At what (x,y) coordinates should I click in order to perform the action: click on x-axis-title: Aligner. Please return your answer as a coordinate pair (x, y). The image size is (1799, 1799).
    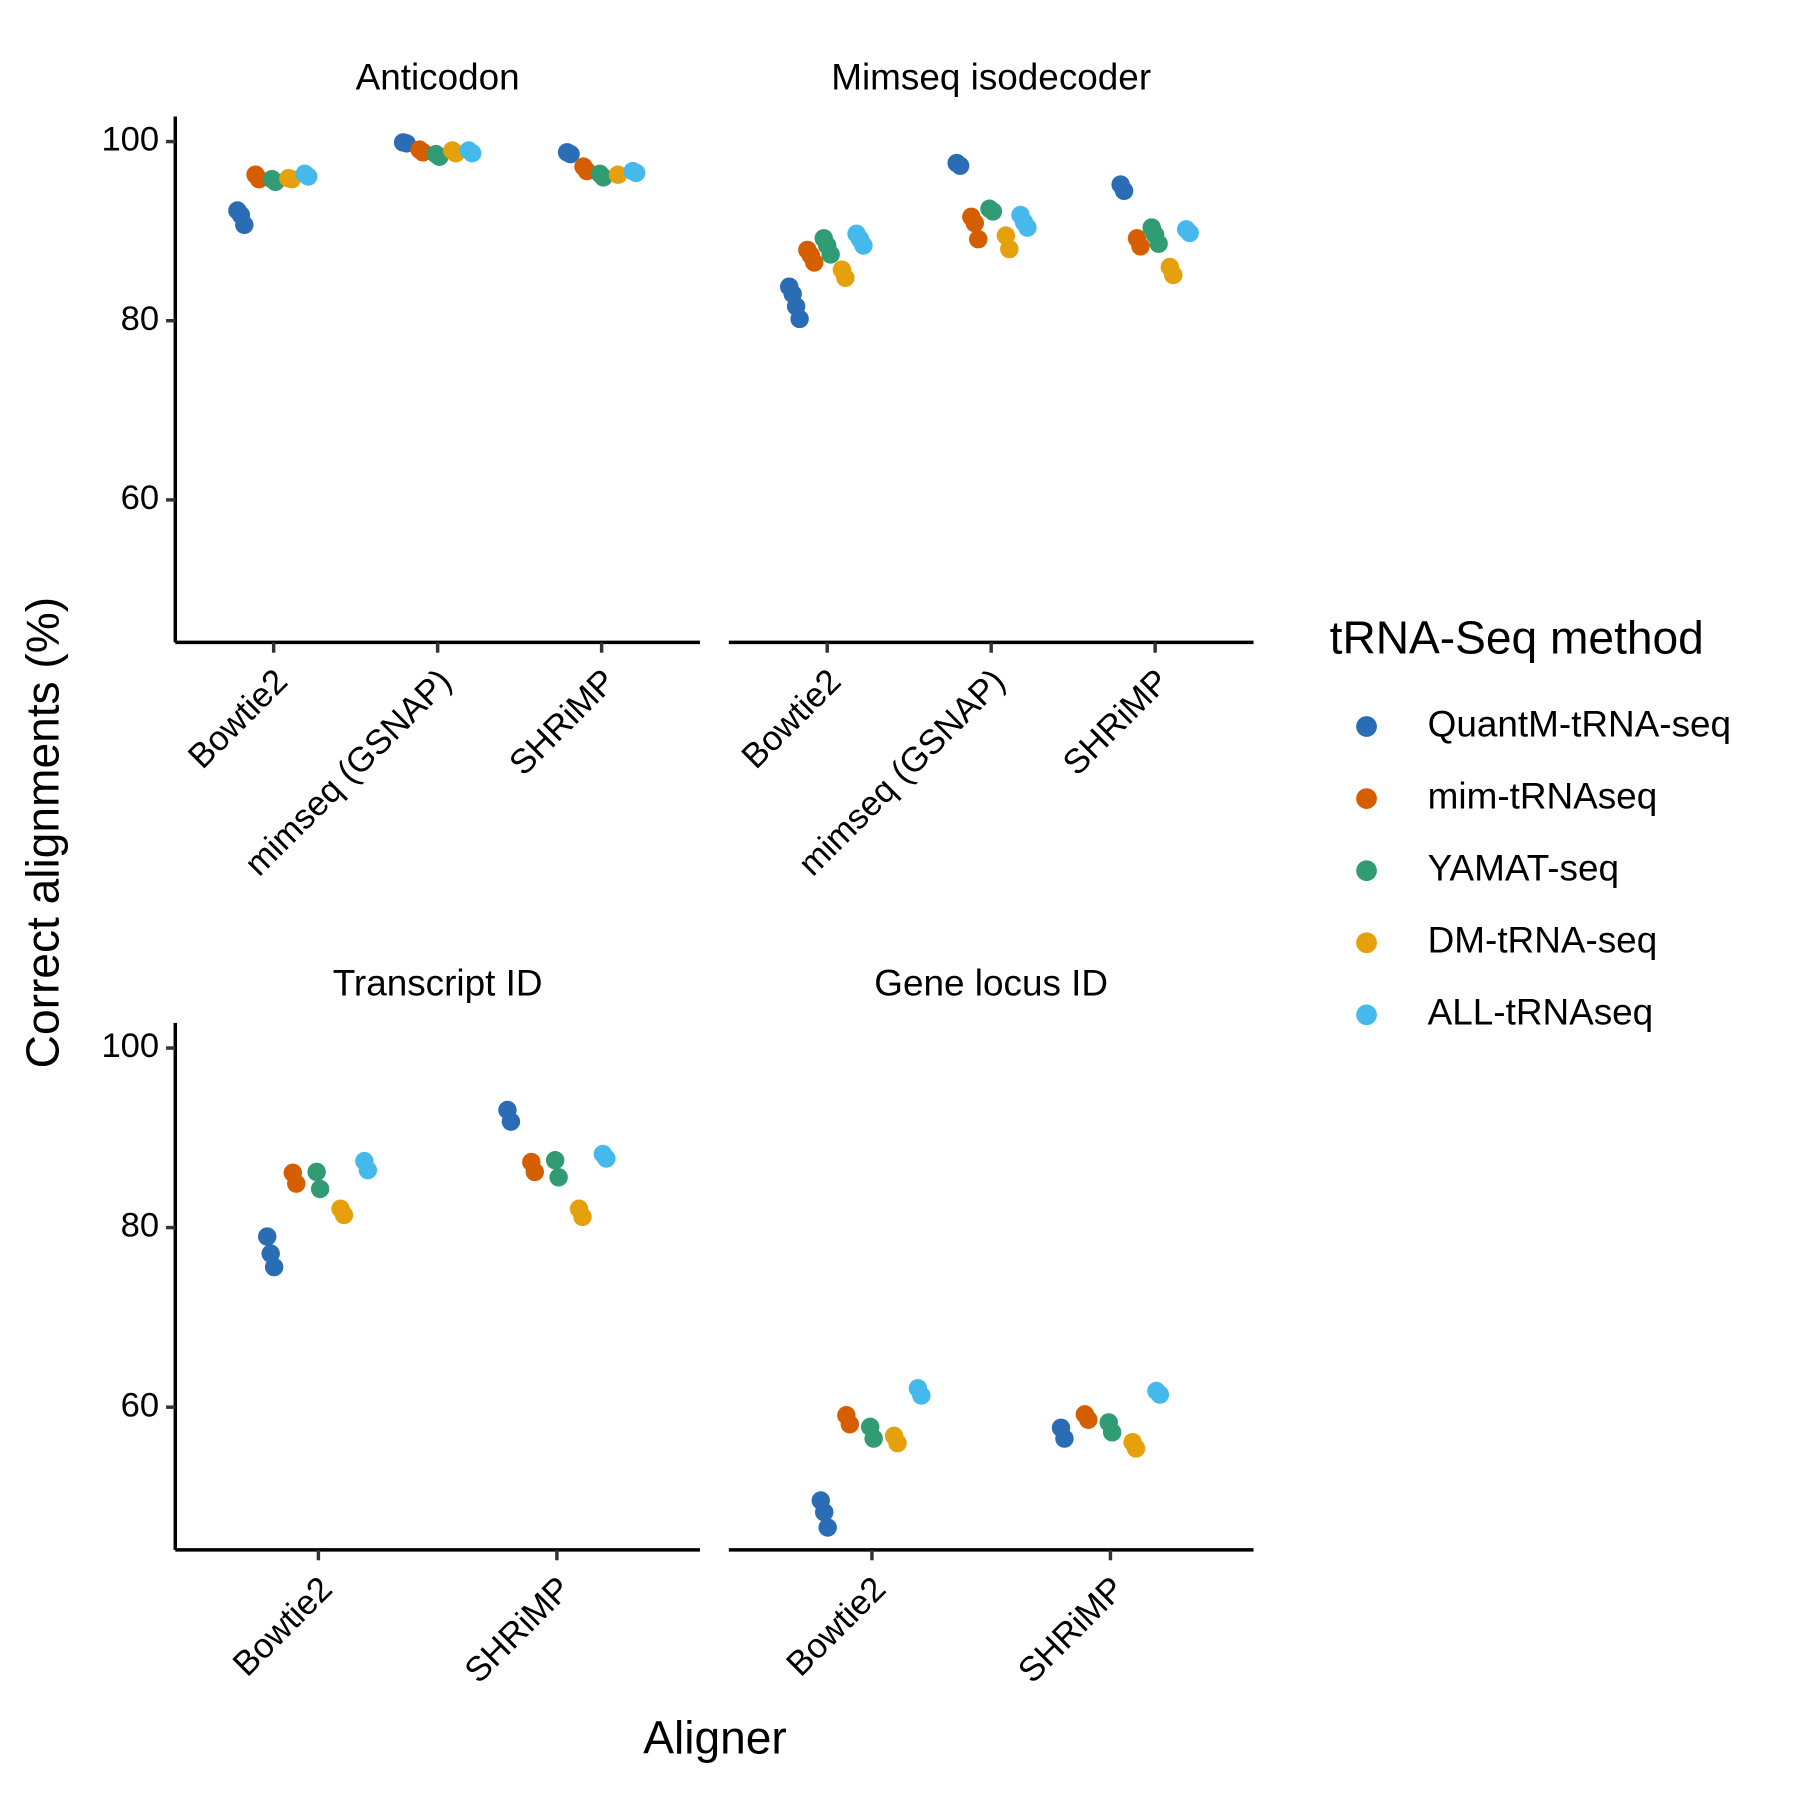
    Looking at the image, I should click on (715, 1738).